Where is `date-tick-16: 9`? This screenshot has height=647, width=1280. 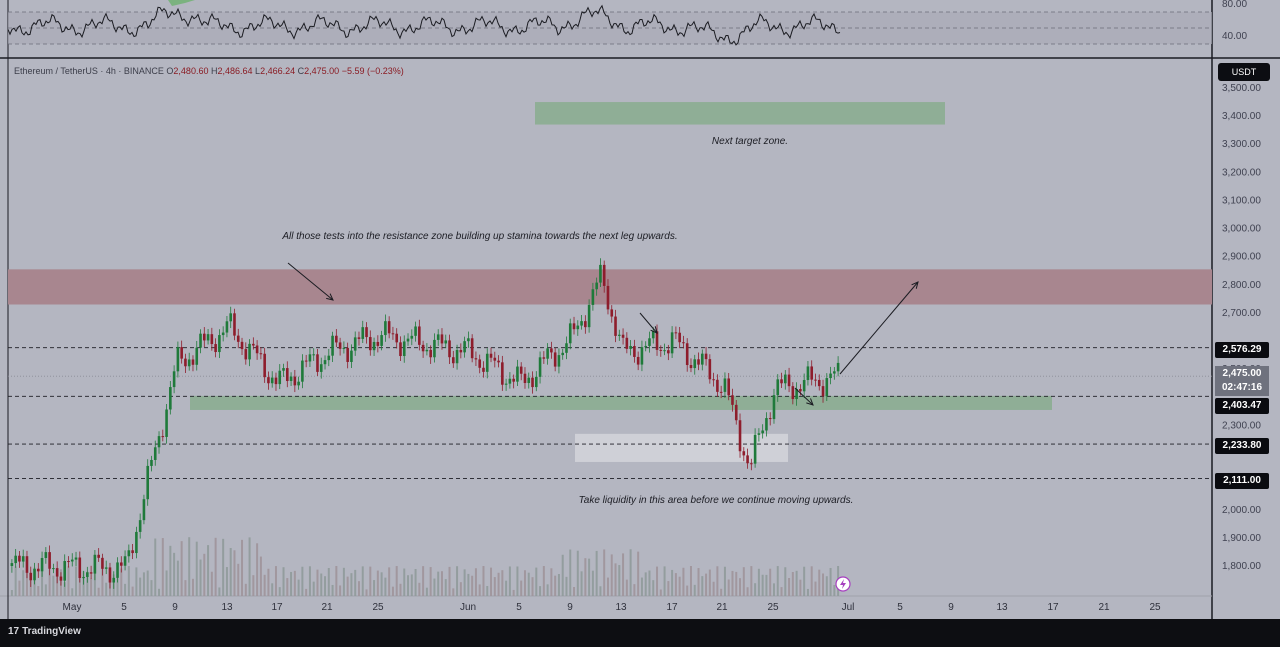
date-tick-16: 9 is located at coordinates (951, 607).